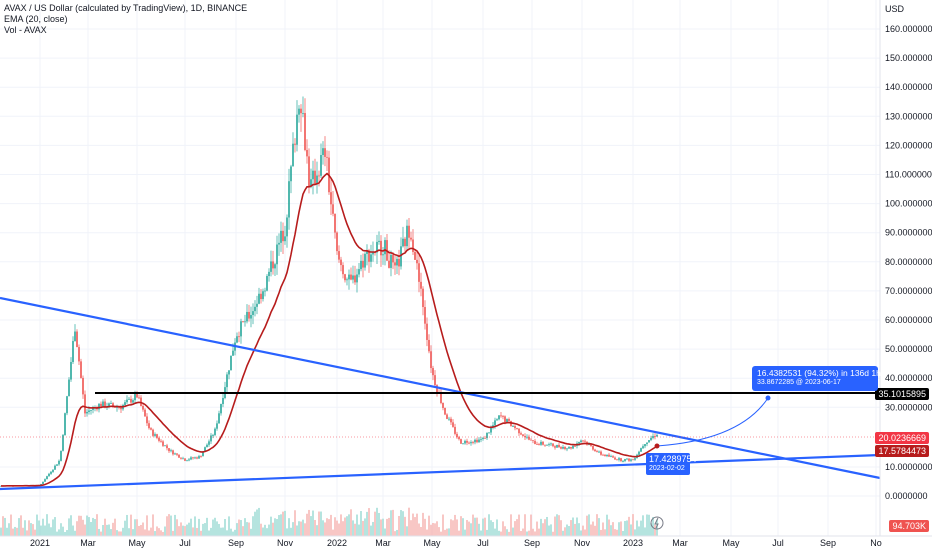 The image size is (932, 550). I want to click on price-tick-label: 140.0000000, so click(908, 87).